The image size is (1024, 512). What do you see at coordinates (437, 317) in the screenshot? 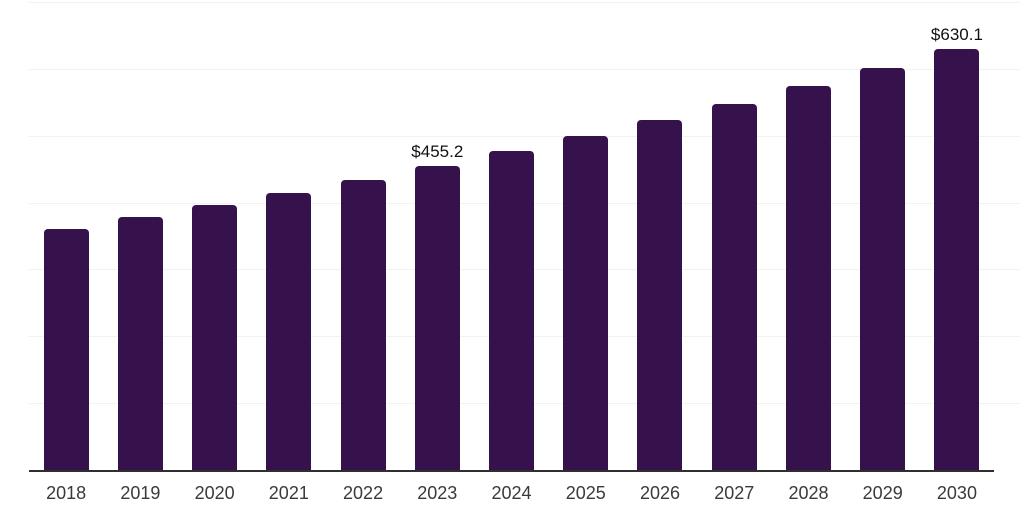
I see `bar-2023` at bounding box center [437, 317].